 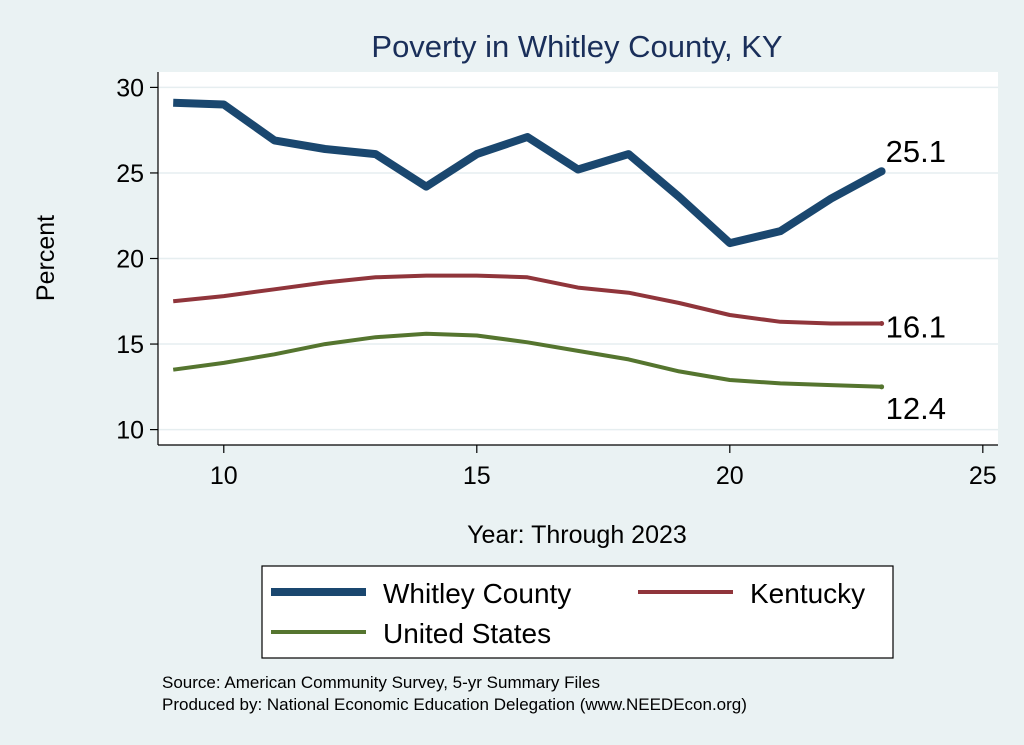 I want to click on y-tick-label: 20, so click(x=130, y=260).